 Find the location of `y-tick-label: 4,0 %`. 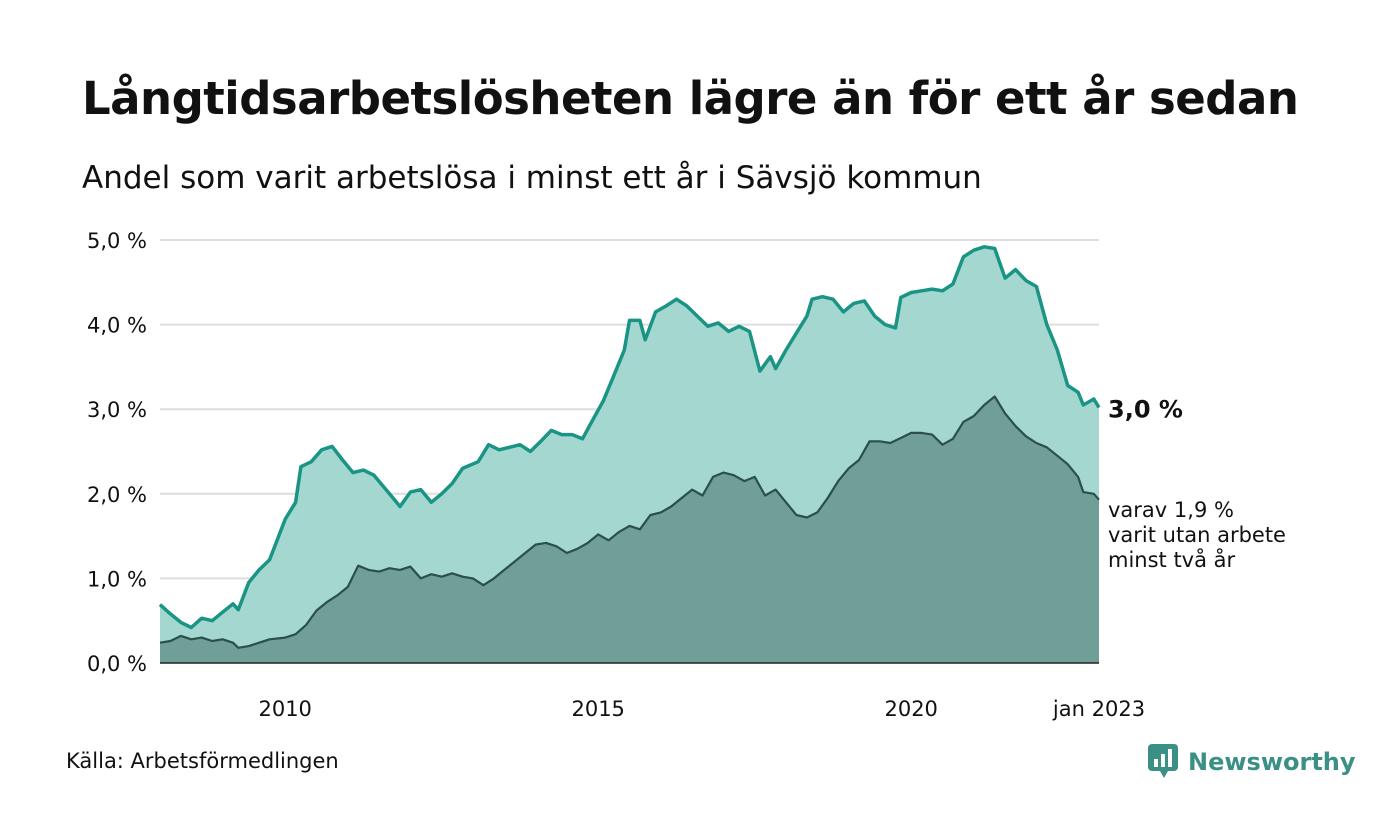

y-tick-label: 4,0 % is located at coordinates (117, 326).